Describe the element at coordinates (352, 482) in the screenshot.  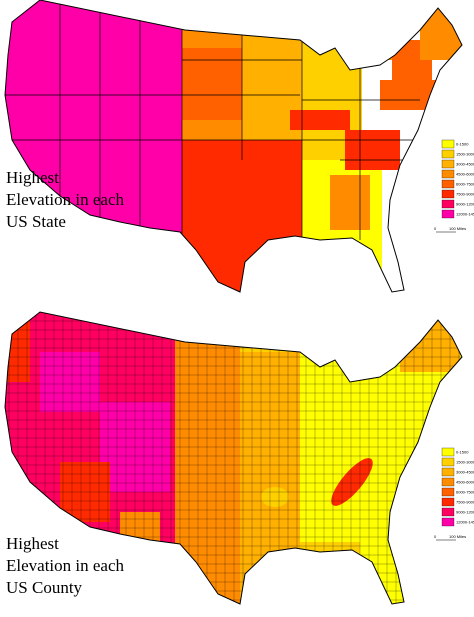
I see `appalachia` at that location.